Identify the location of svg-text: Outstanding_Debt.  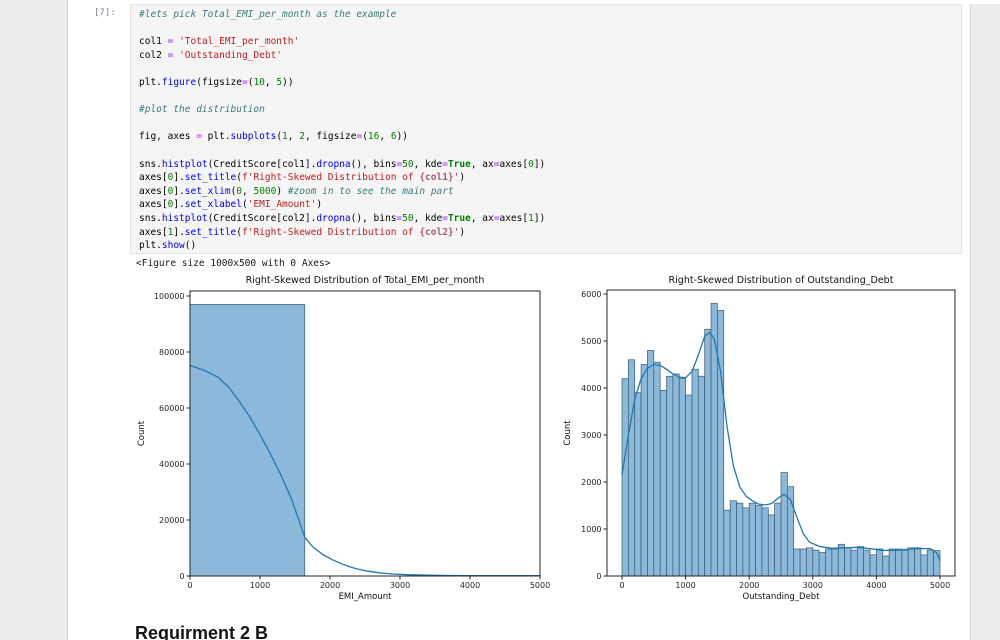
(781, 597).